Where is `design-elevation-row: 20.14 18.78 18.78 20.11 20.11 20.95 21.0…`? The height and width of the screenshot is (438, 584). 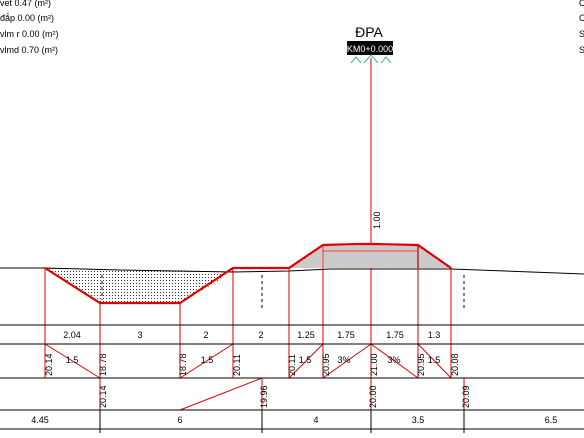
design-elevation-row: 20.14 18.78 18.78 20.11 20.11 20.95 21.0… is located at coordinates (252, 364).